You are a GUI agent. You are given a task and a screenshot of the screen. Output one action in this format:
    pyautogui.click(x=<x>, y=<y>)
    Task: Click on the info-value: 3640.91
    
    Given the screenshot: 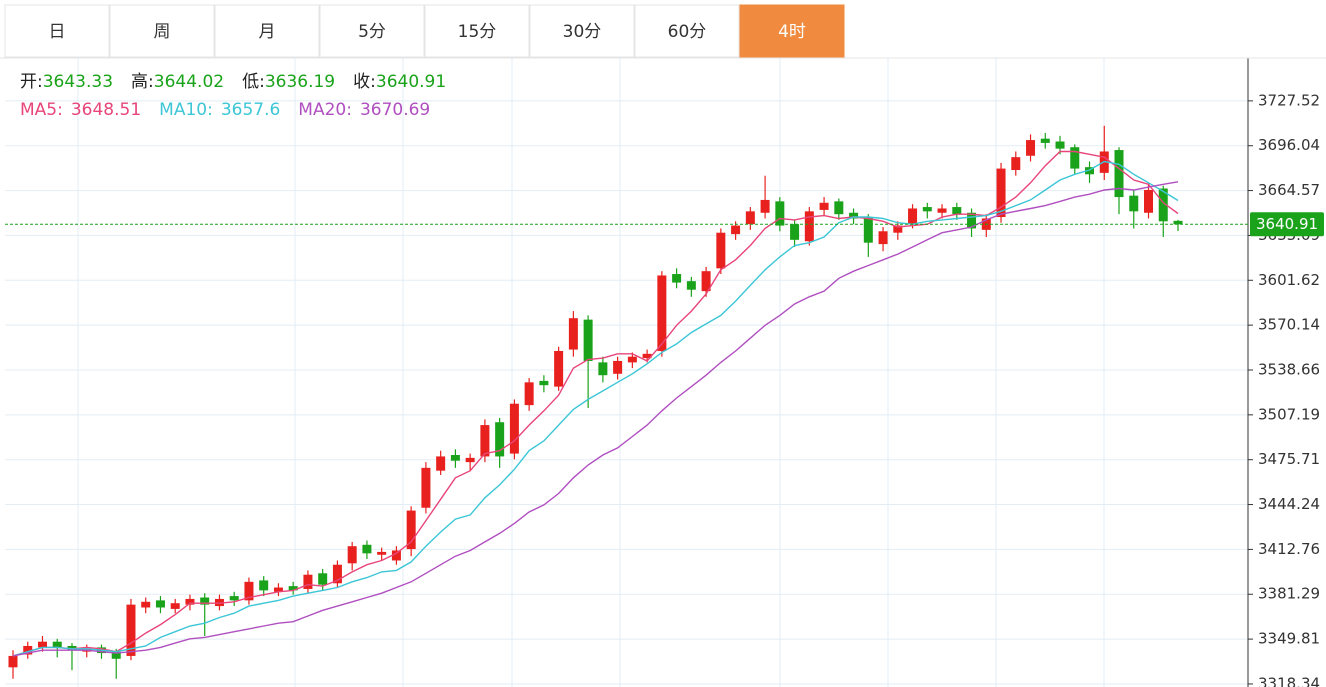 What is the action you would take?
    pyautogui.click(x=411, y=82)
    